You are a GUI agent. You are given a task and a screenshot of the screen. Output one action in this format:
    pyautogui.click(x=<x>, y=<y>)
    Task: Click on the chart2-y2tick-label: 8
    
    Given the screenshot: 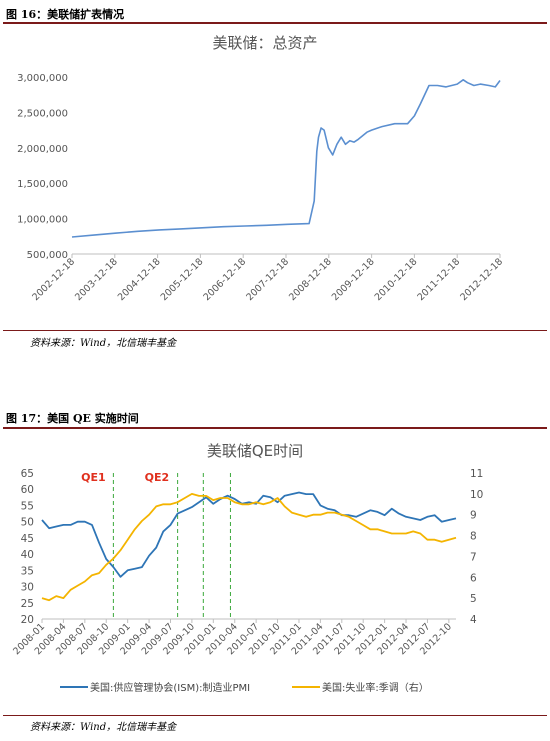 What is the action you would take?
    pyautogui.click(x=473, y=537)
    